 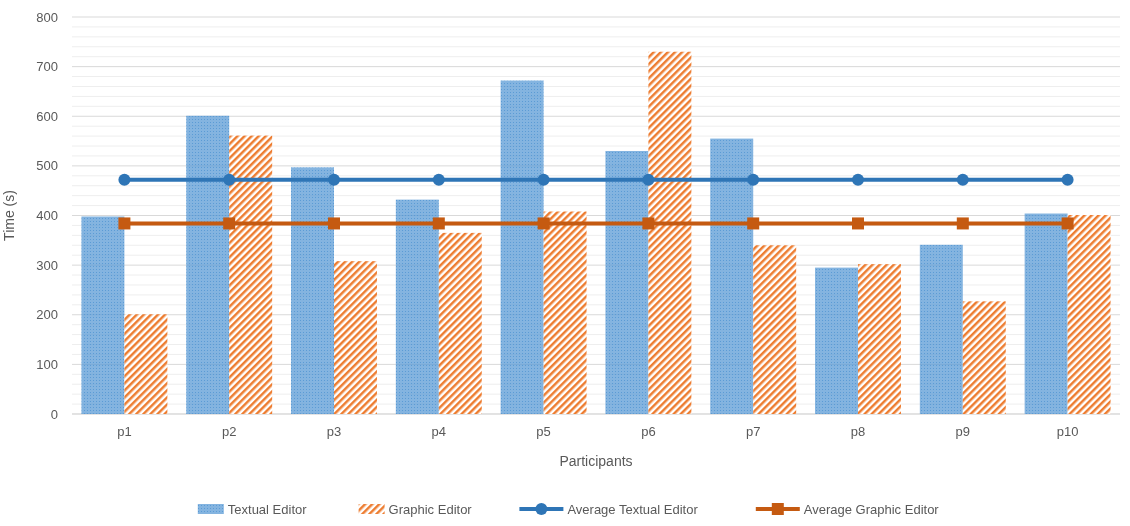 I want to click on x-tick-label: p9, so click(x=963, y=431).